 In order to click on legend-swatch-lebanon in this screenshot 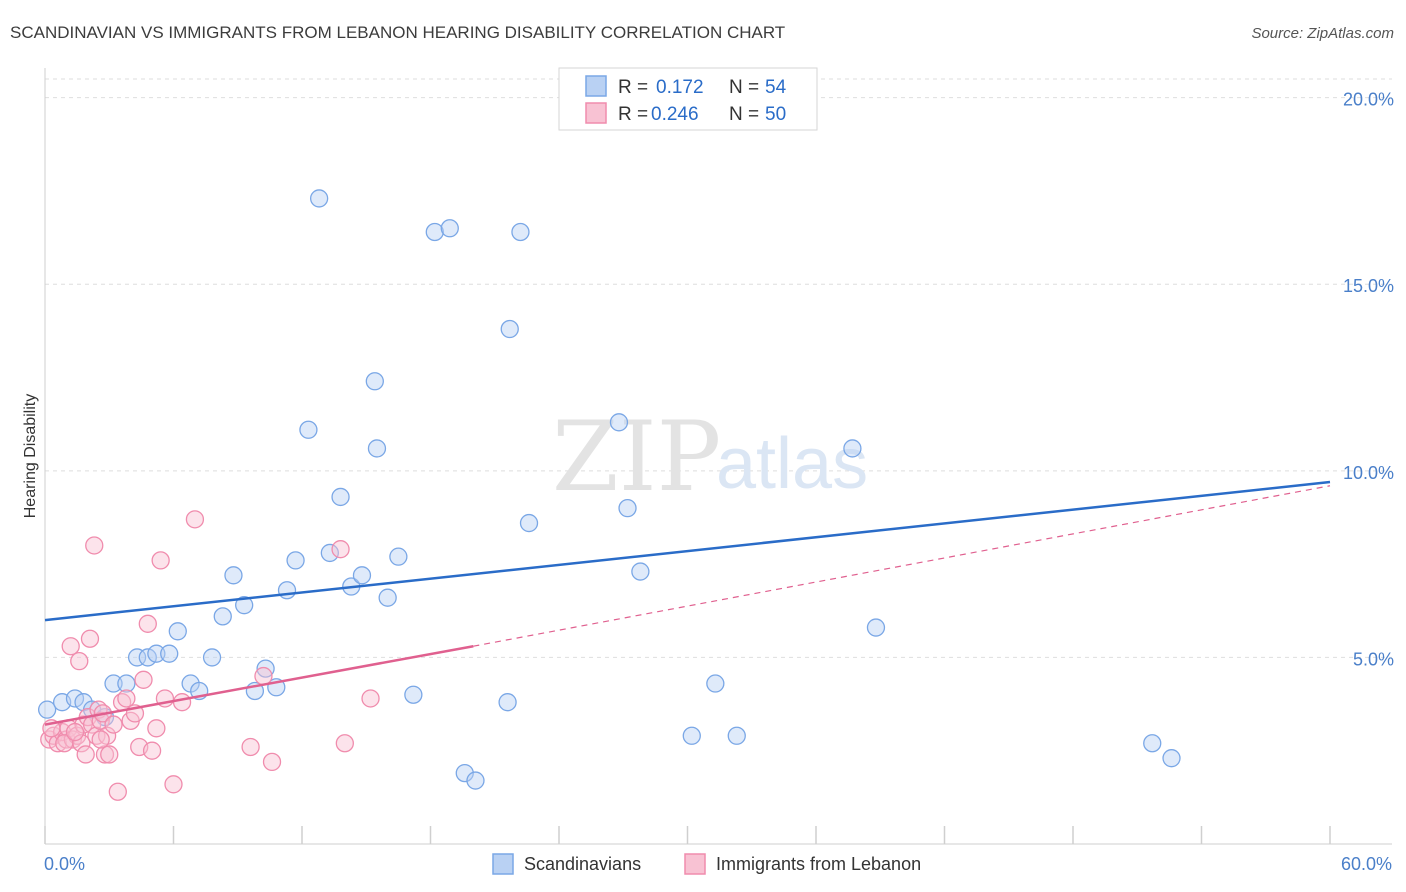, I will do `click(596, 113)`.